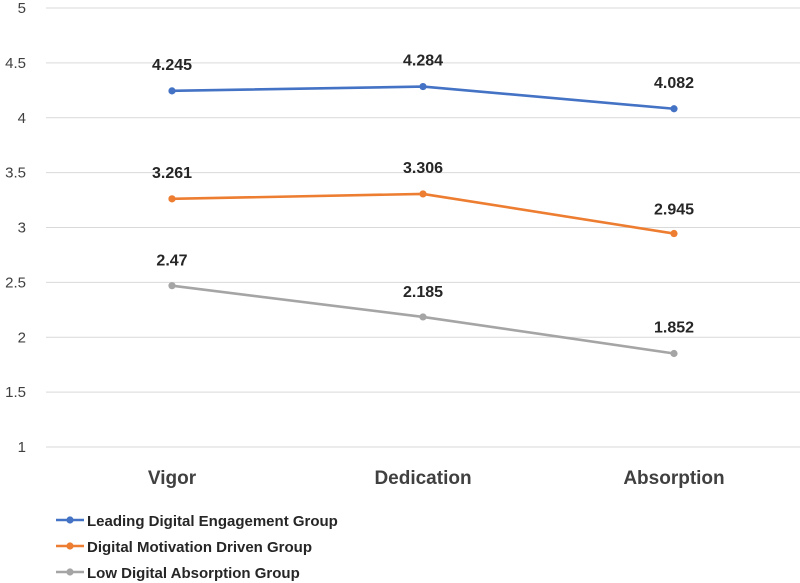 This screenshot has height=583, width=800. What do you see at coordinates (171, 261) in the screenshot?
I see `data-label: 2.47` at bounding box center [171, 261].